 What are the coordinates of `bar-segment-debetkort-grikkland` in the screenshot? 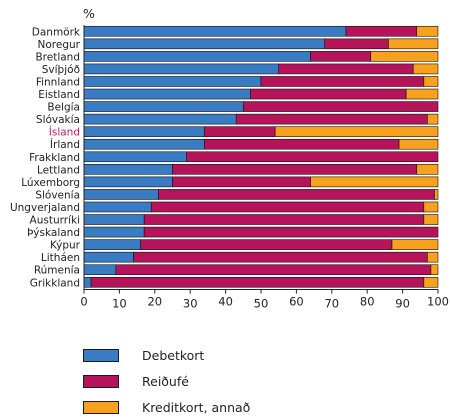 It's located at (87, 282).